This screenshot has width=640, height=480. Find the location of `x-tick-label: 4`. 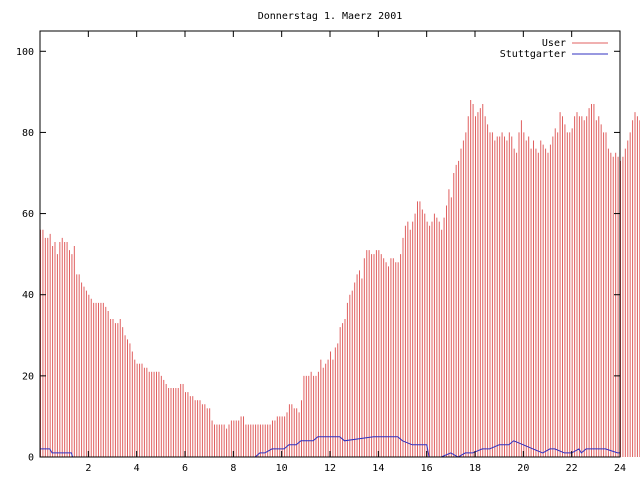

x-tick-label: 4 is located at coordinates (137, 468).